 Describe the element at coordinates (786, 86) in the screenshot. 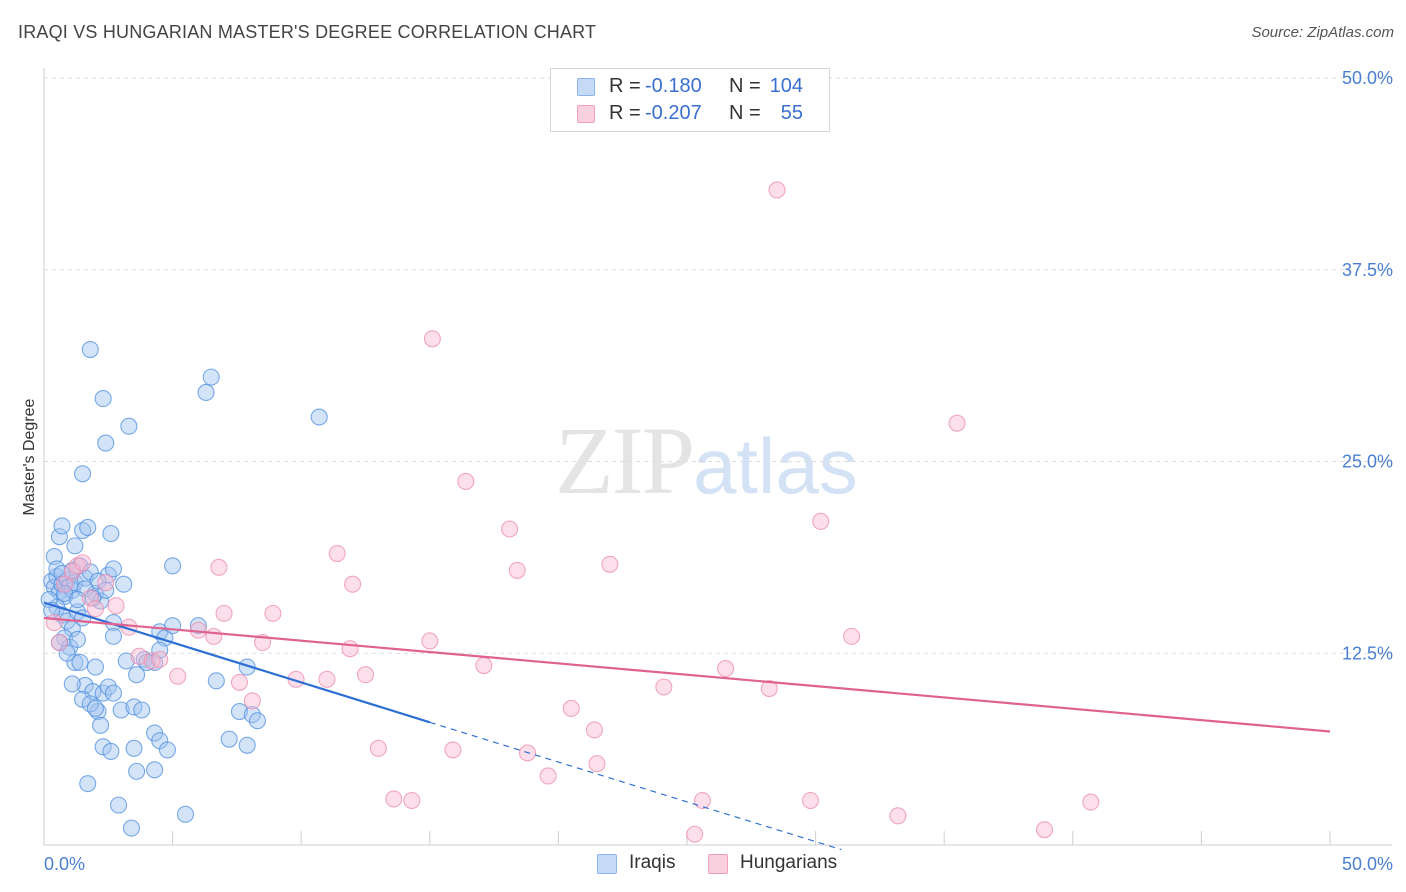

I see `legend-n-value: 104` at that location.